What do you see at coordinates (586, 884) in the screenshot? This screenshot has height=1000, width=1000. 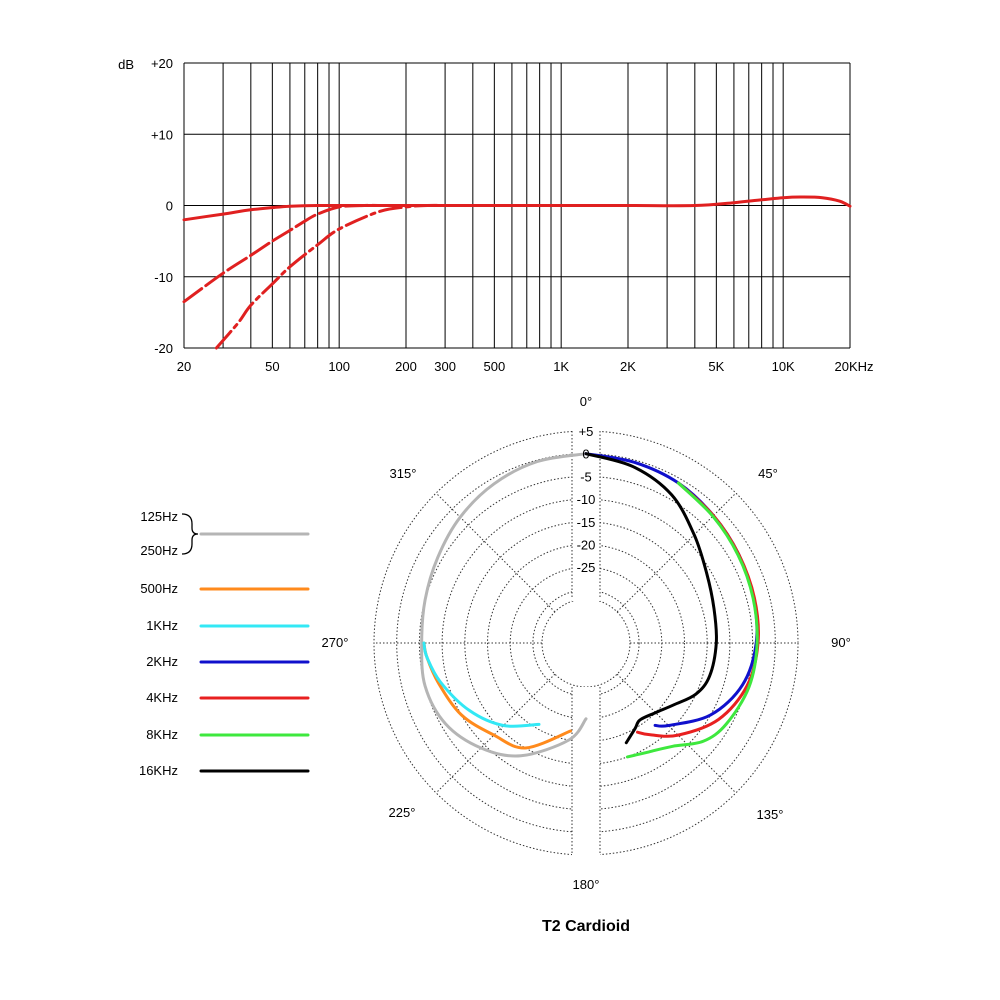 I see `angle-label: 180°` at bounding box center [586, 884].